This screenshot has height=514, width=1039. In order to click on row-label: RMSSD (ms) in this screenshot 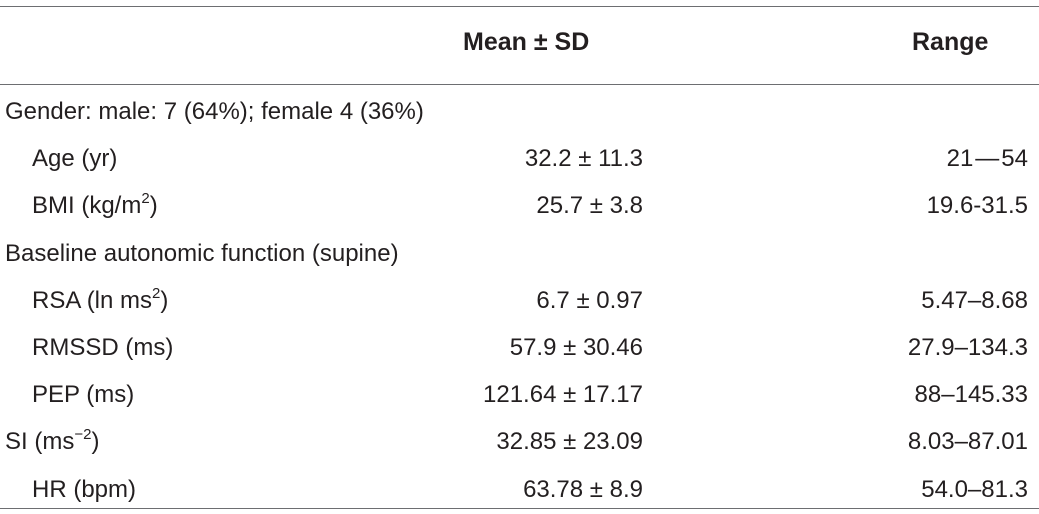, I will do `click(102, 348)`.